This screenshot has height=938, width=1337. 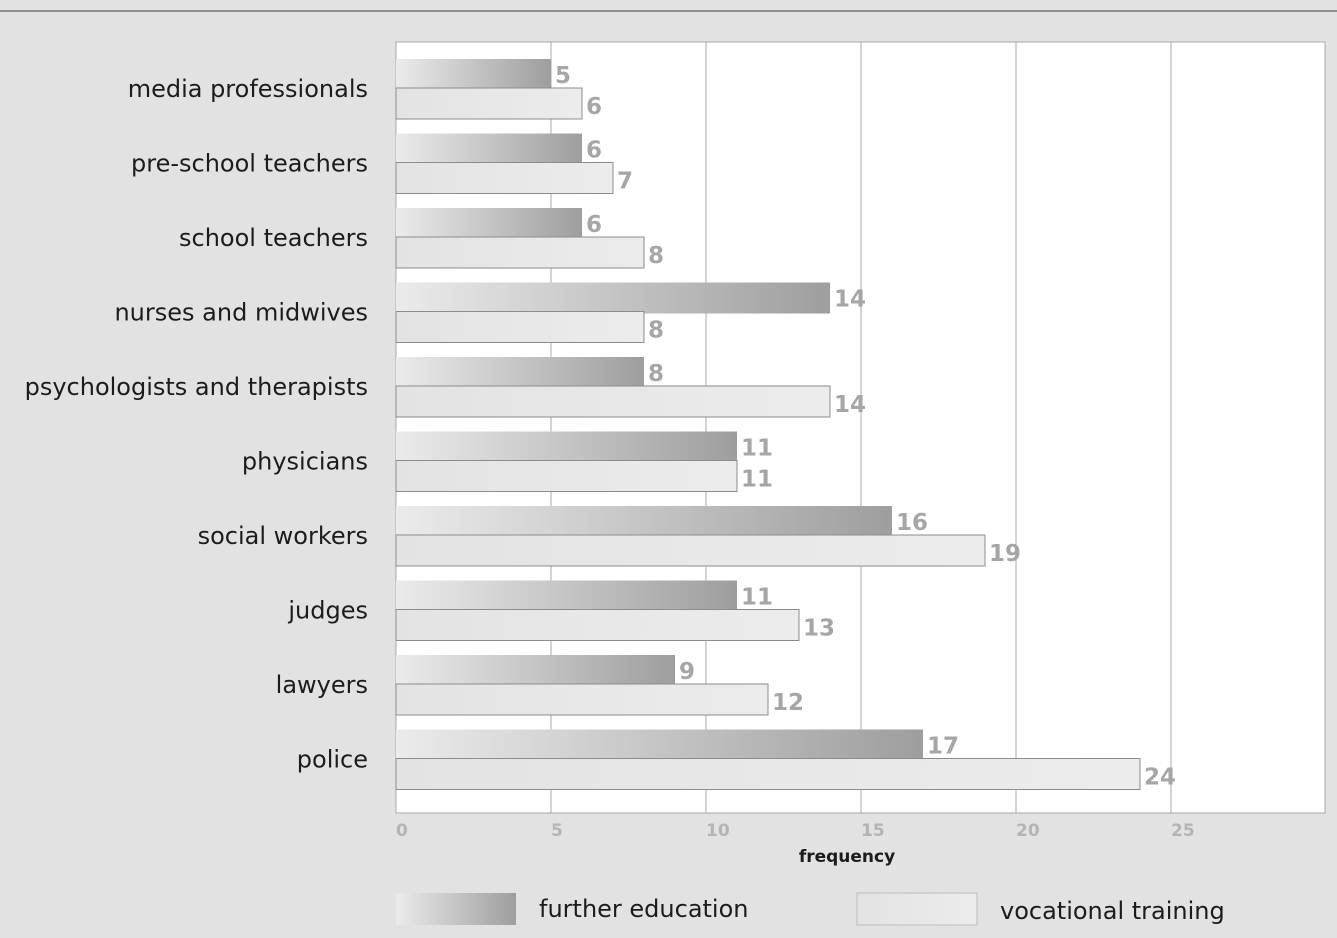 What do you see at coordinates (625, 182) in the screenshot?
I see `bar-value-label: 7` at bounding box center [625, 182].